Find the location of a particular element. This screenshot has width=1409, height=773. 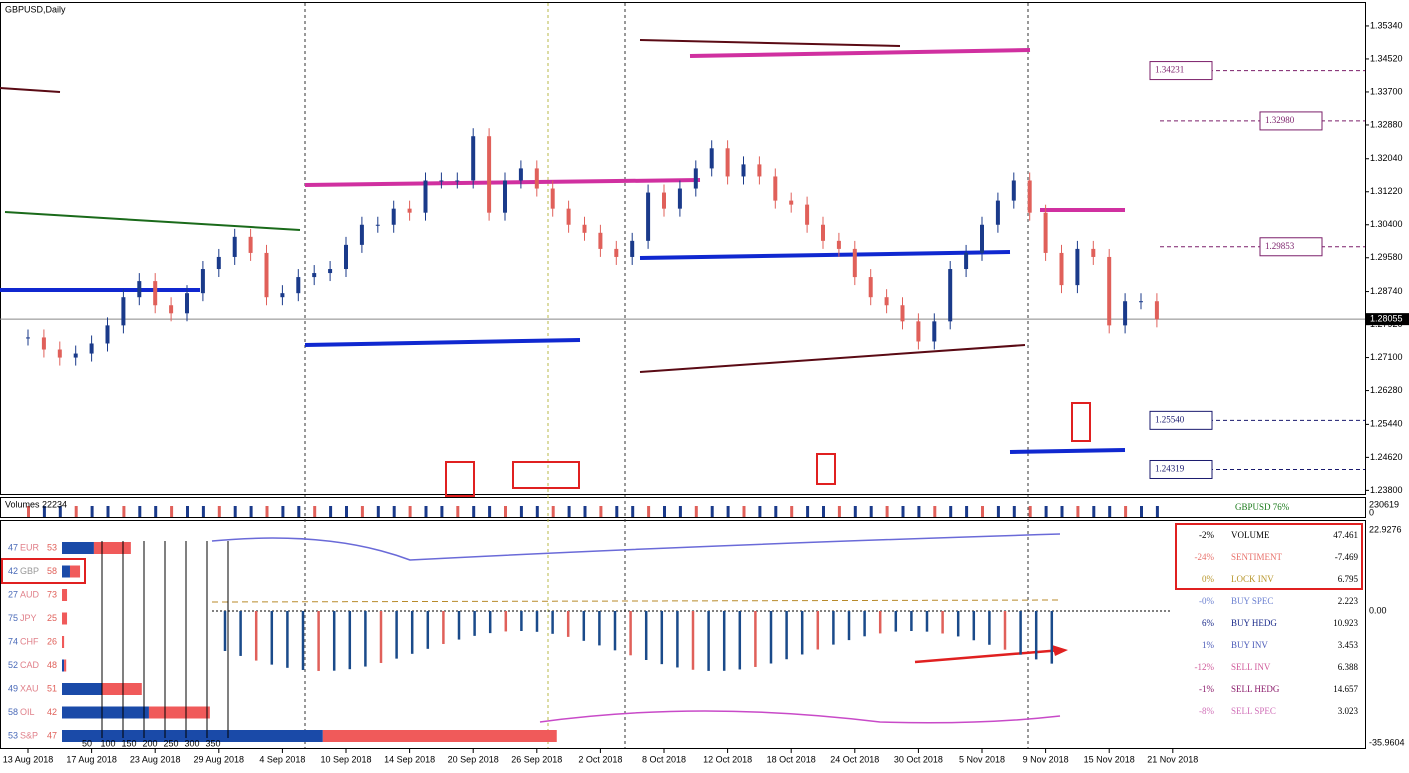

sentiment-value: 10.923 is located at coordinates (1345, 623).